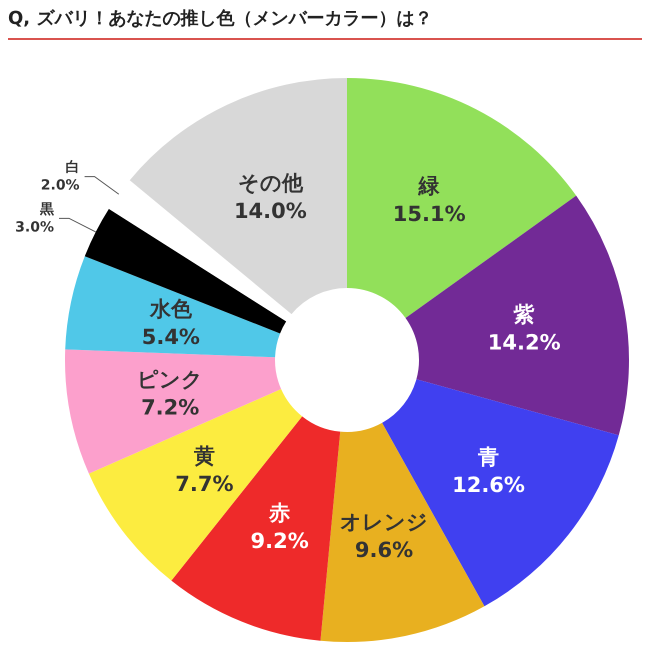 This screenshot has width=650, height=647. I want to click on slice-label: 青, so click(488, 457).